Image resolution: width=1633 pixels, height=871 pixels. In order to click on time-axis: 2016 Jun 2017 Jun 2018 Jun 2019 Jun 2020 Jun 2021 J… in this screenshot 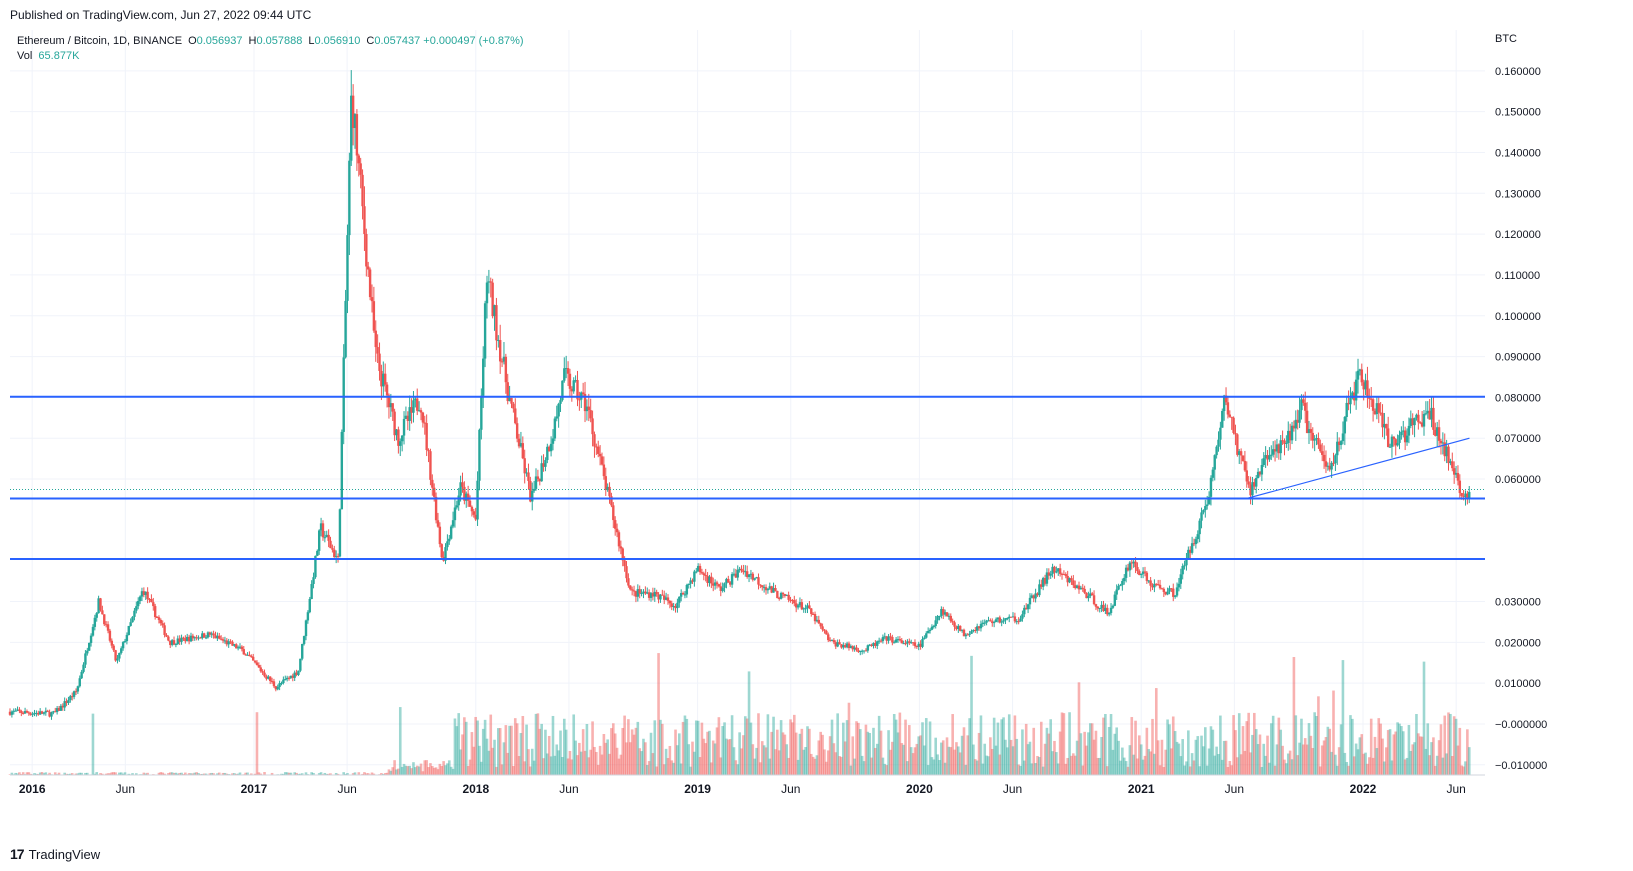, I will do `click(747, 785)`.